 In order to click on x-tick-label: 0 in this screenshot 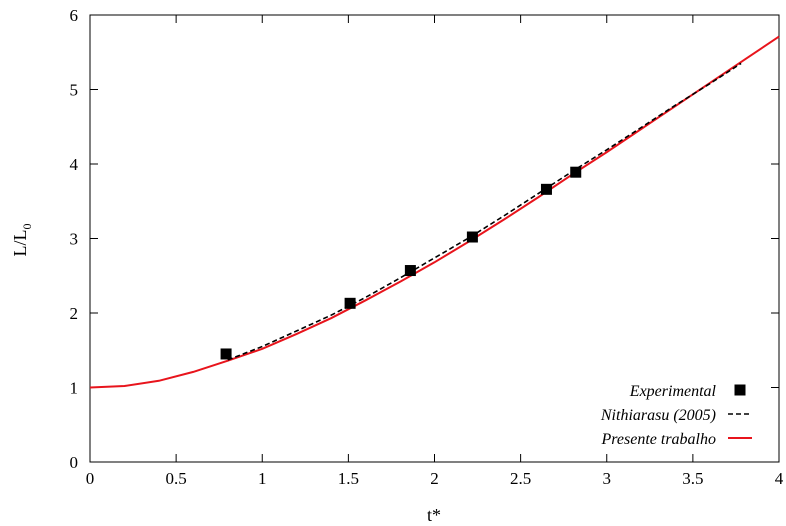, I will do `click(90, 478)`.